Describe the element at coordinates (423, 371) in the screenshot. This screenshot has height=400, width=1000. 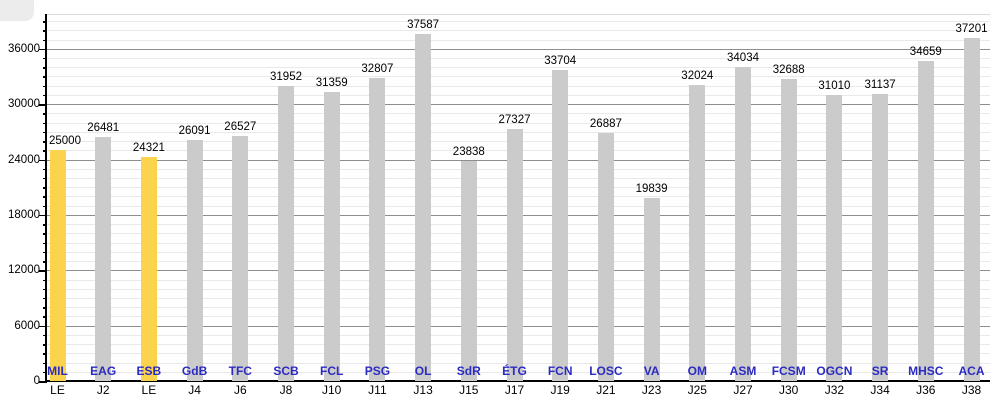
I see `bar-category-label: OL` at that location.